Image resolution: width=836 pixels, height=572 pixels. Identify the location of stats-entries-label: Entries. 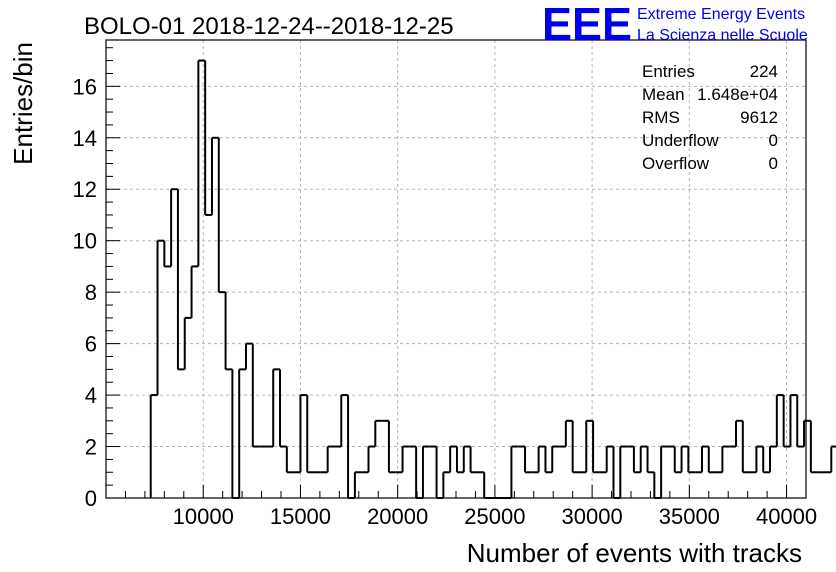
(668, 71).